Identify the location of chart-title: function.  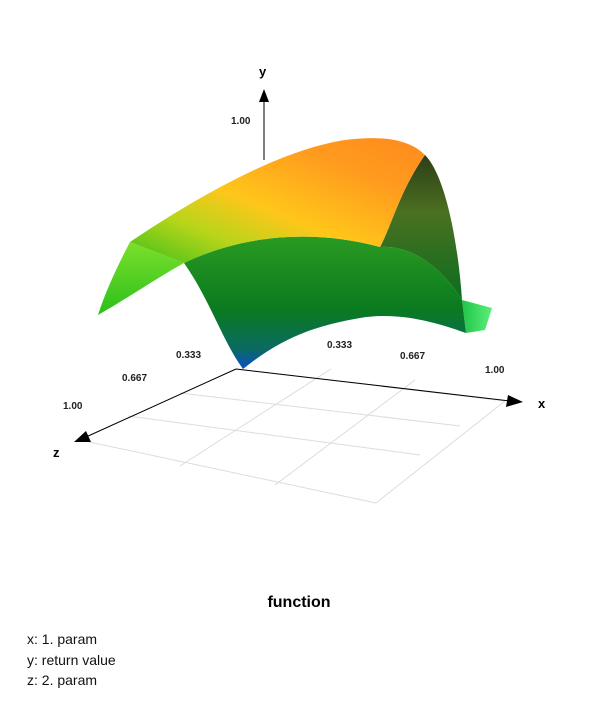
(299, 602).